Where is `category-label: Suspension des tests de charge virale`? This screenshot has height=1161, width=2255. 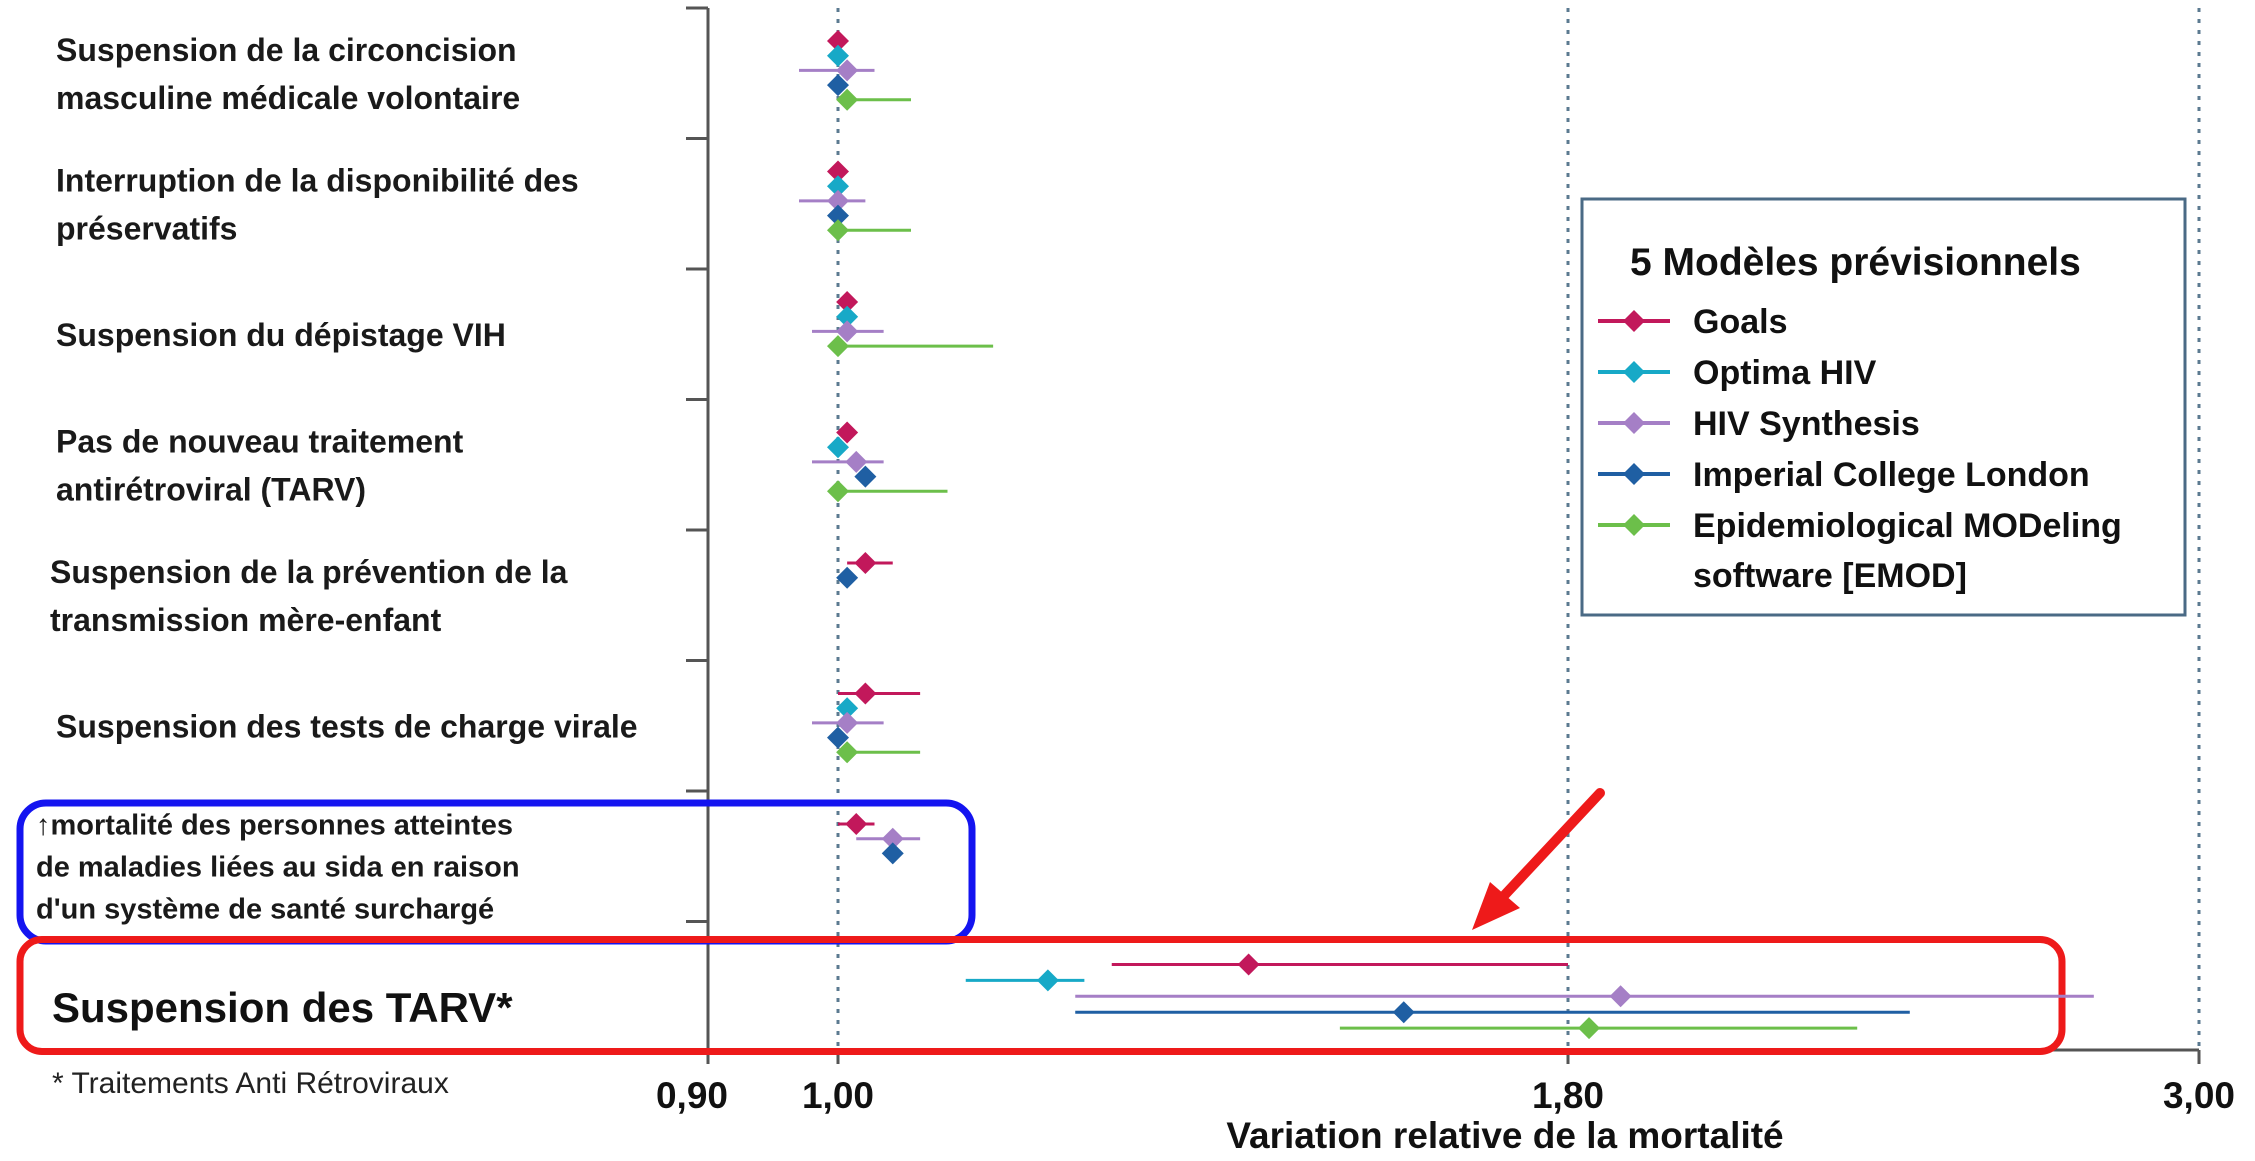
category-label: Suspension des tests de charge virale is located at coordinates (347, 726).